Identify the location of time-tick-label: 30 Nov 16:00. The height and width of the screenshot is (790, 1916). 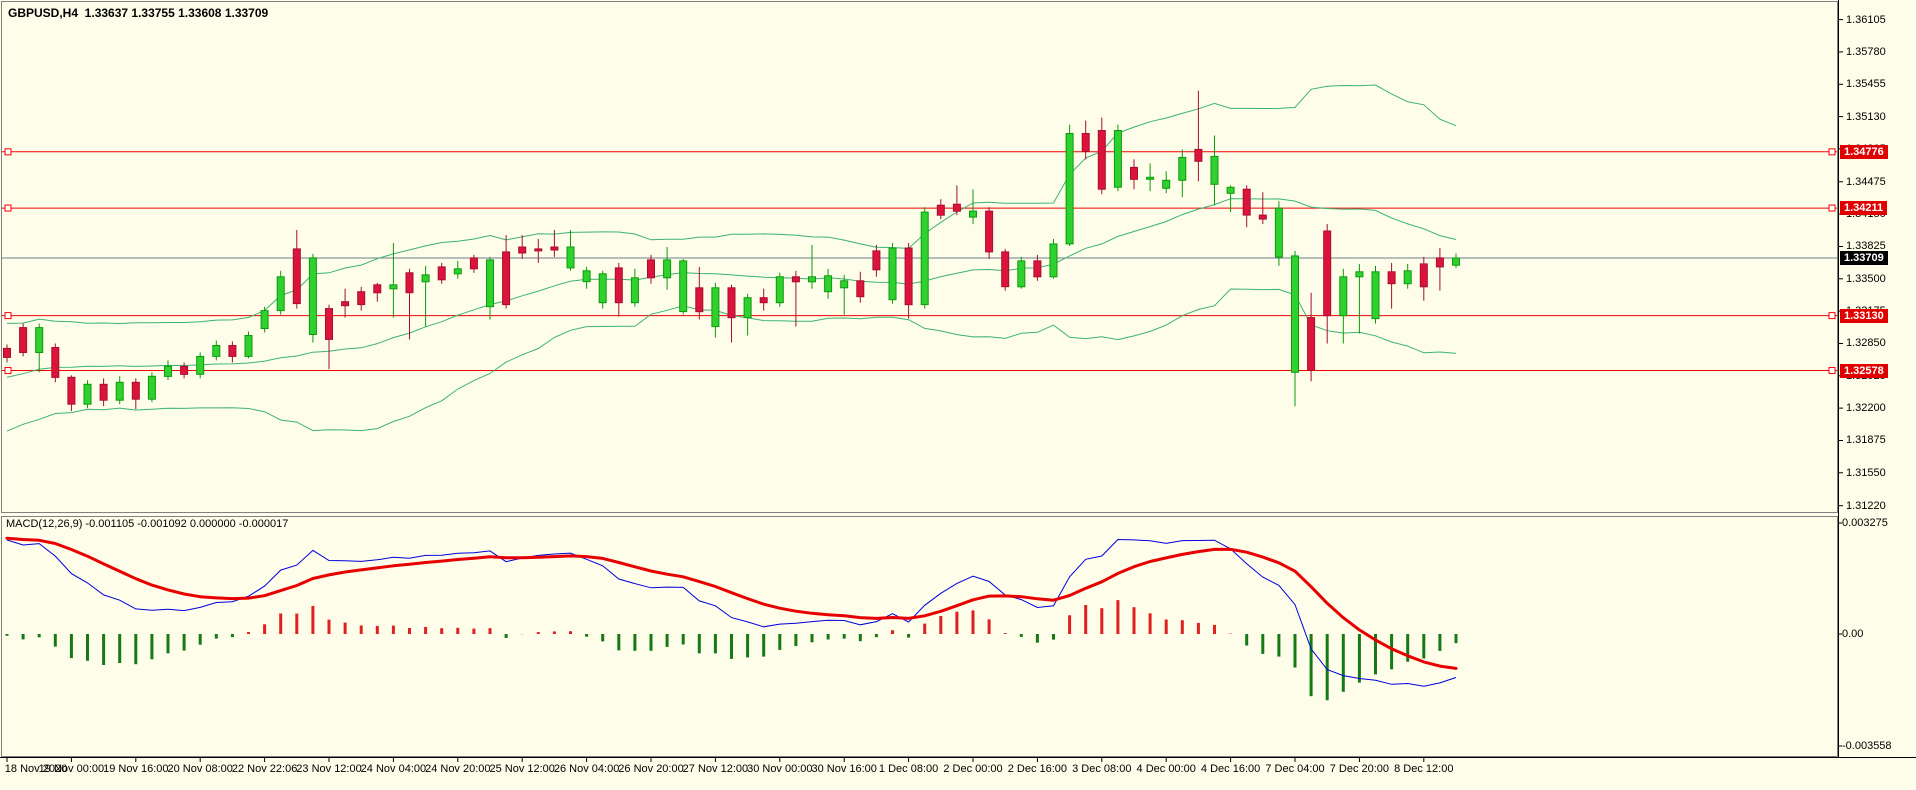
(844, 769).